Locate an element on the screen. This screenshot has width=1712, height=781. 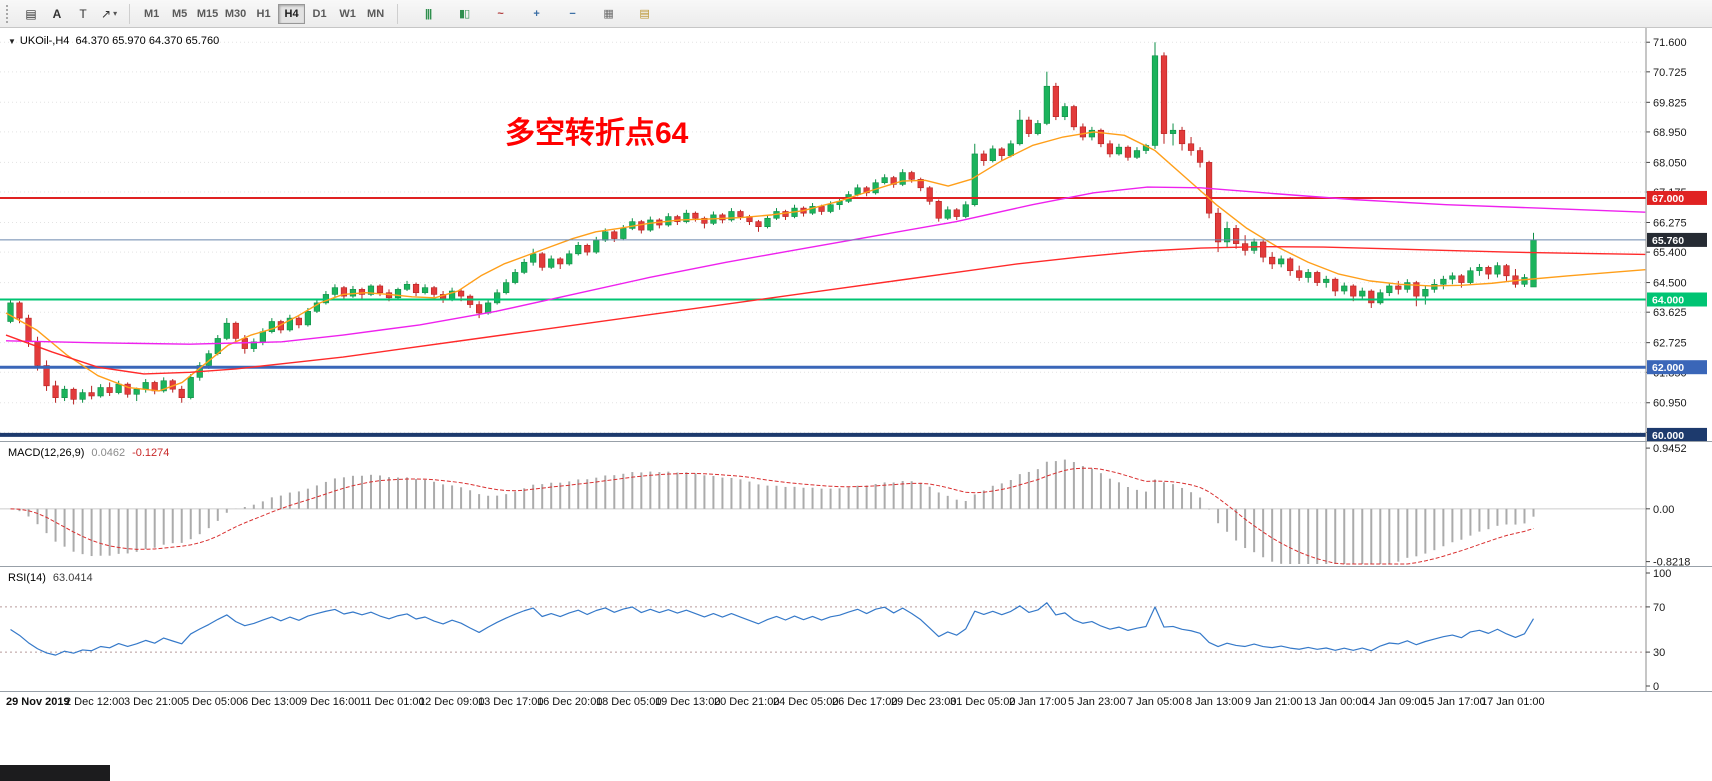
time-axis-label: 7 Jan 05:00 is located at coordinates (1156, 702).